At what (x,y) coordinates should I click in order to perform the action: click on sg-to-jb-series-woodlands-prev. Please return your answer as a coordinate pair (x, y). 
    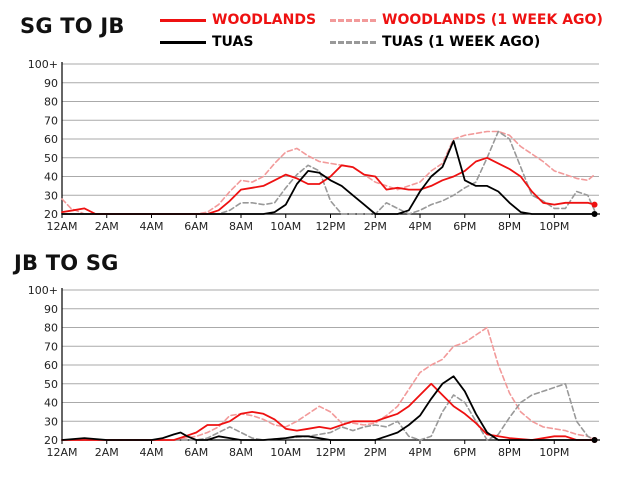
    Looking at the image, I should click on (328, 172).